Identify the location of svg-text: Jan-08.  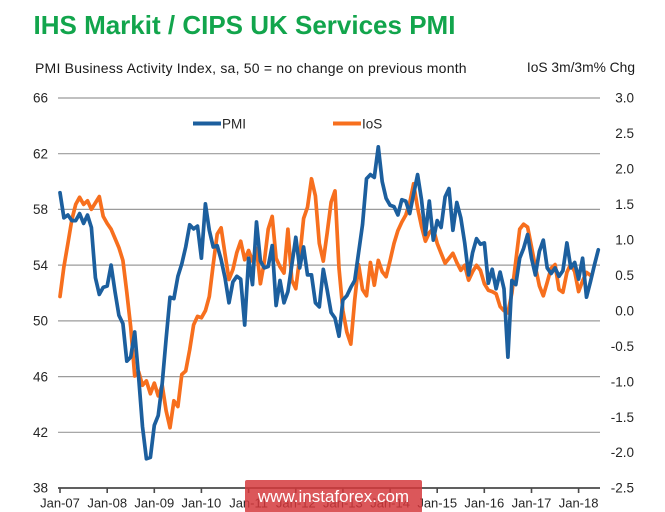
(107, 503).